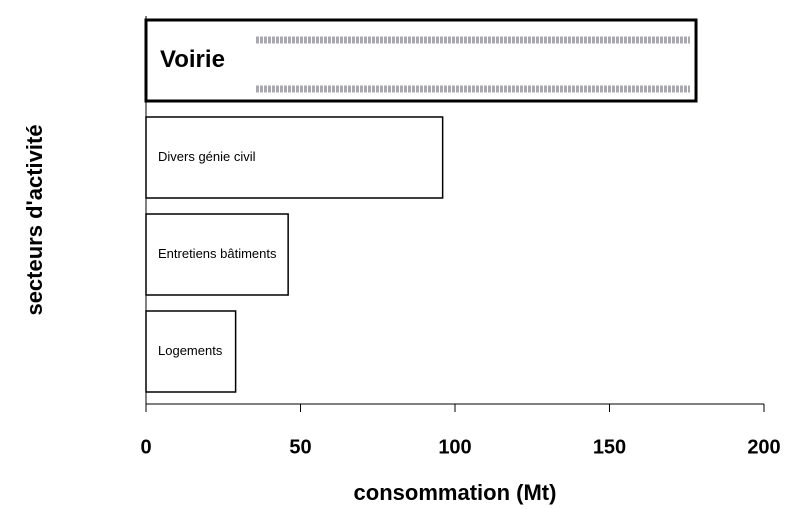  What do you see at coordinates (34, 219) in the screenshot?
I see `y-axis-label: secteurs d'activité` at bounding box center [34, 219].